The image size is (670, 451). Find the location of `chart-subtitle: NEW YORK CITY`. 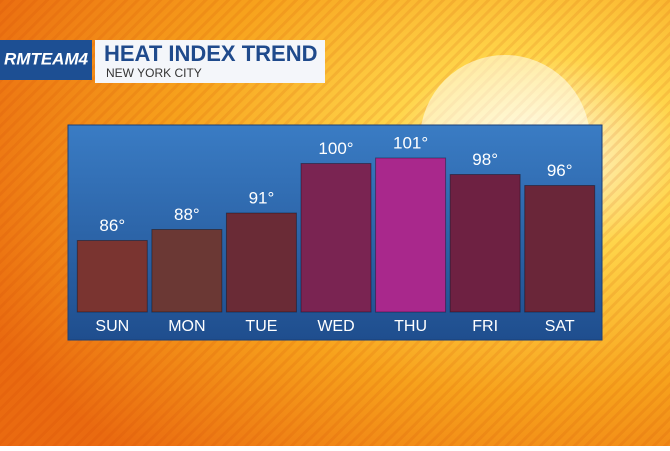

chart-subtitle: NEW YORK CITY is located at coordinates (154, 73).